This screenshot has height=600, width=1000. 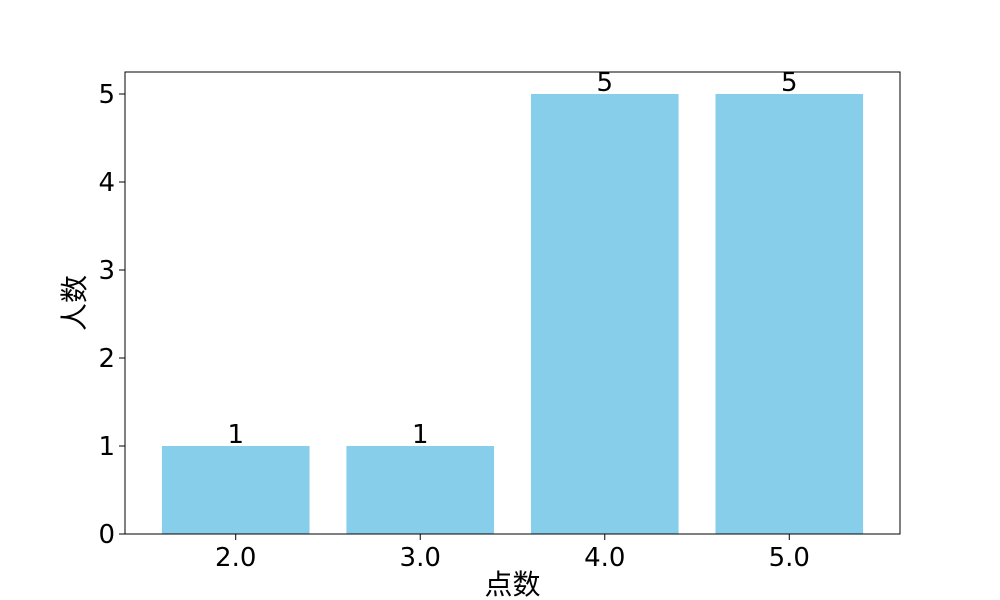 What do you see at coordinates (604, 314) in the screenshot?
I see `bar-4.0` at bounding box center [604, 314].